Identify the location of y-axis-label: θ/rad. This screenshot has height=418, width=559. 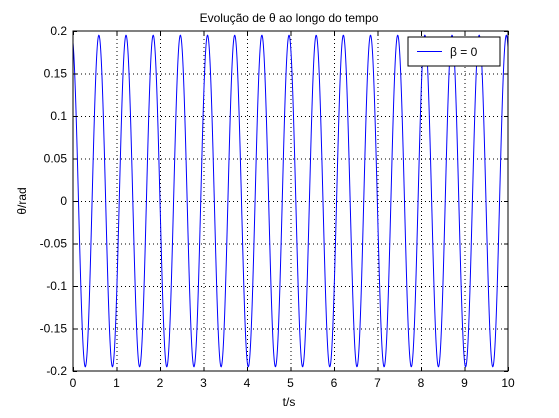
(22, 200).